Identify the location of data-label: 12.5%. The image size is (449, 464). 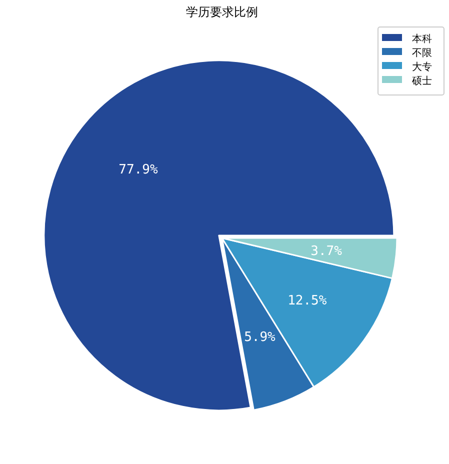
(307, 300).